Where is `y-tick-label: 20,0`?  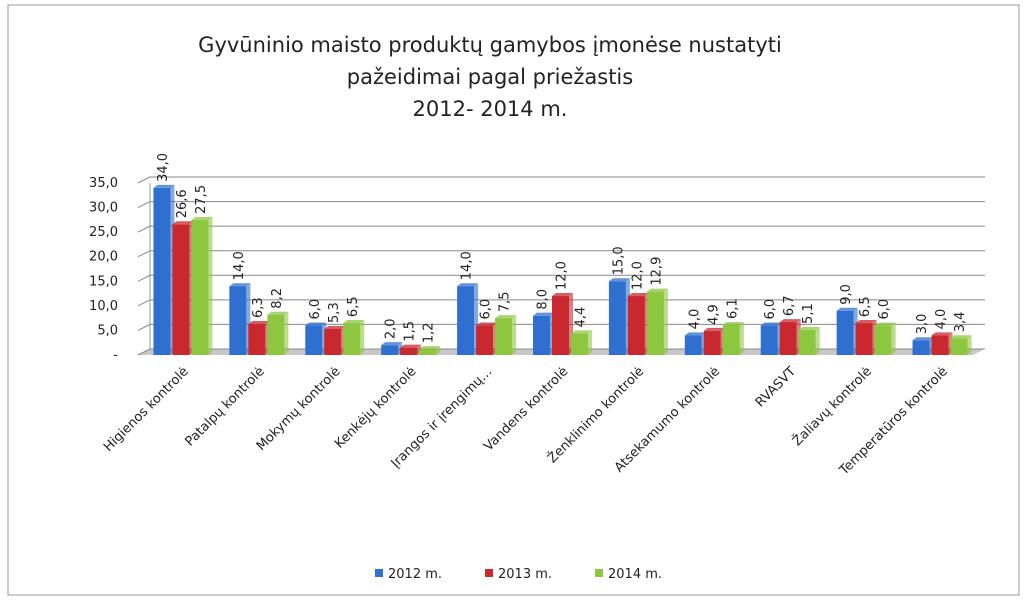 y-tick-label: 20,0 is located at coordinates (103, 257).